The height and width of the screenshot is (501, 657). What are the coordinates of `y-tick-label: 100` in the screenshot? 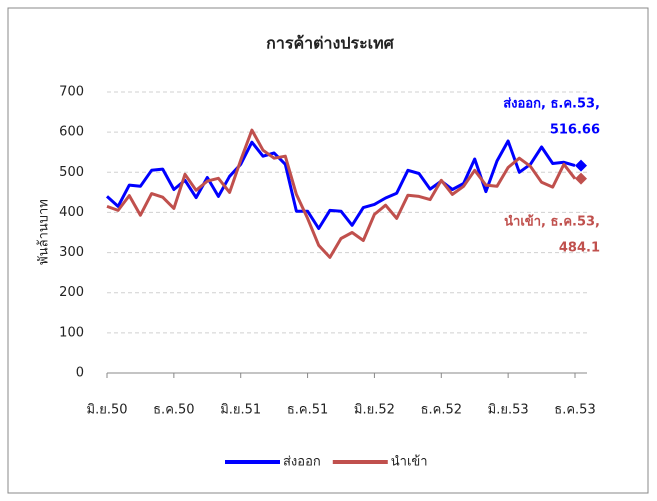 It's located at (71, 332).